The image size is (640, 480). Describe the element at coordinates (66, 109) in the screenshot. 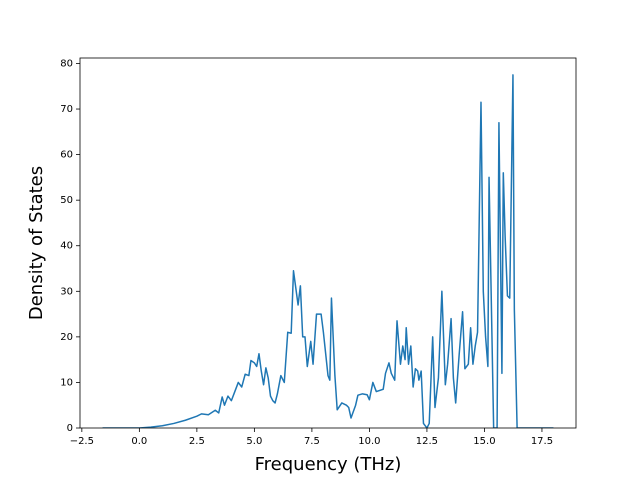

I see `y-tick-label: 70` at that location.